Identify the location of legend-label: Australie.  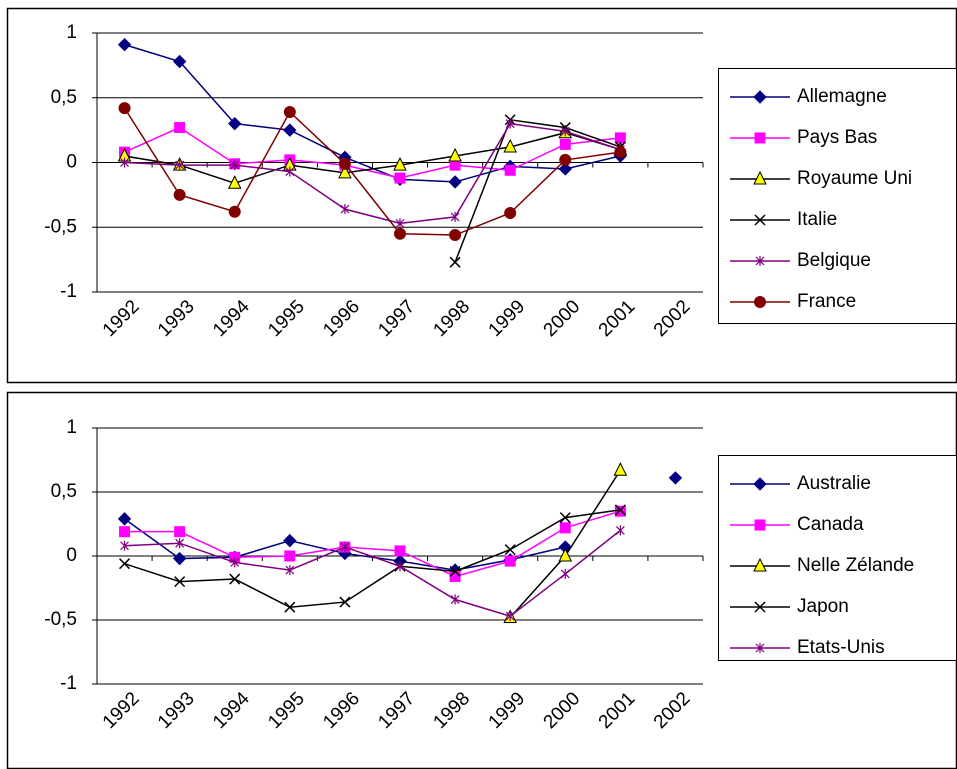
(834, 483).